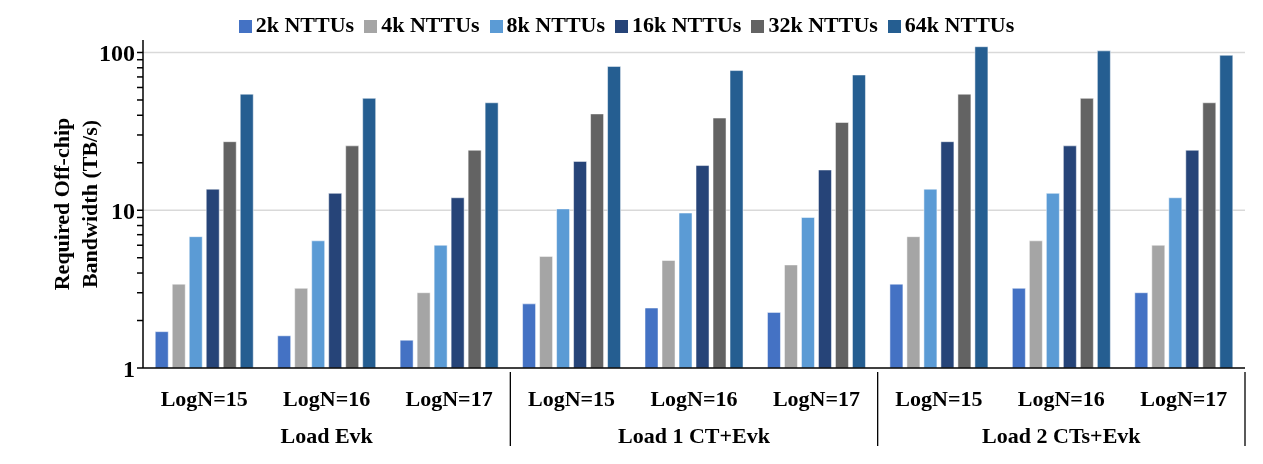 Image resolution: width=1263 pixels, height=464 pixels. What do you see at coordinates (959, 24) in the screenshot?
I see `legend-label: 64k NTTUs` at bounding box center [959, 24].